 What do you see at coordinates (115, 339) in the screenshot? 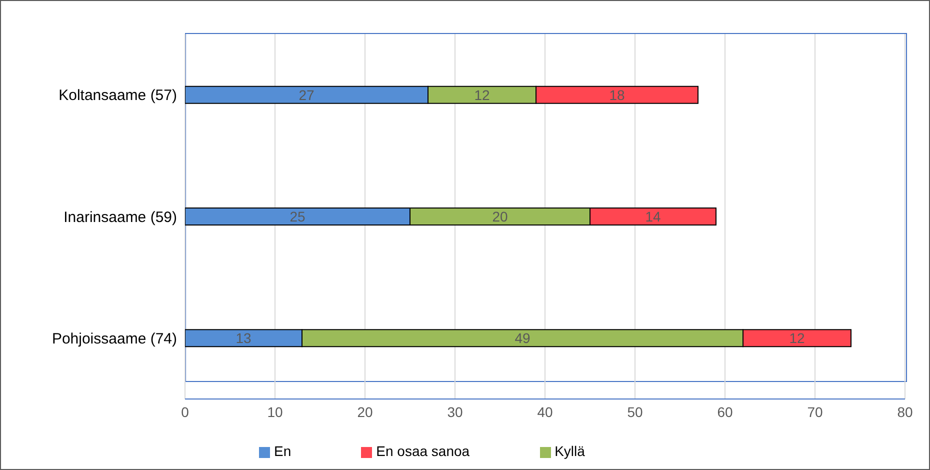
I see `y-tick-label: Pohjoissaame (74)` at bounding box center [115, 339].